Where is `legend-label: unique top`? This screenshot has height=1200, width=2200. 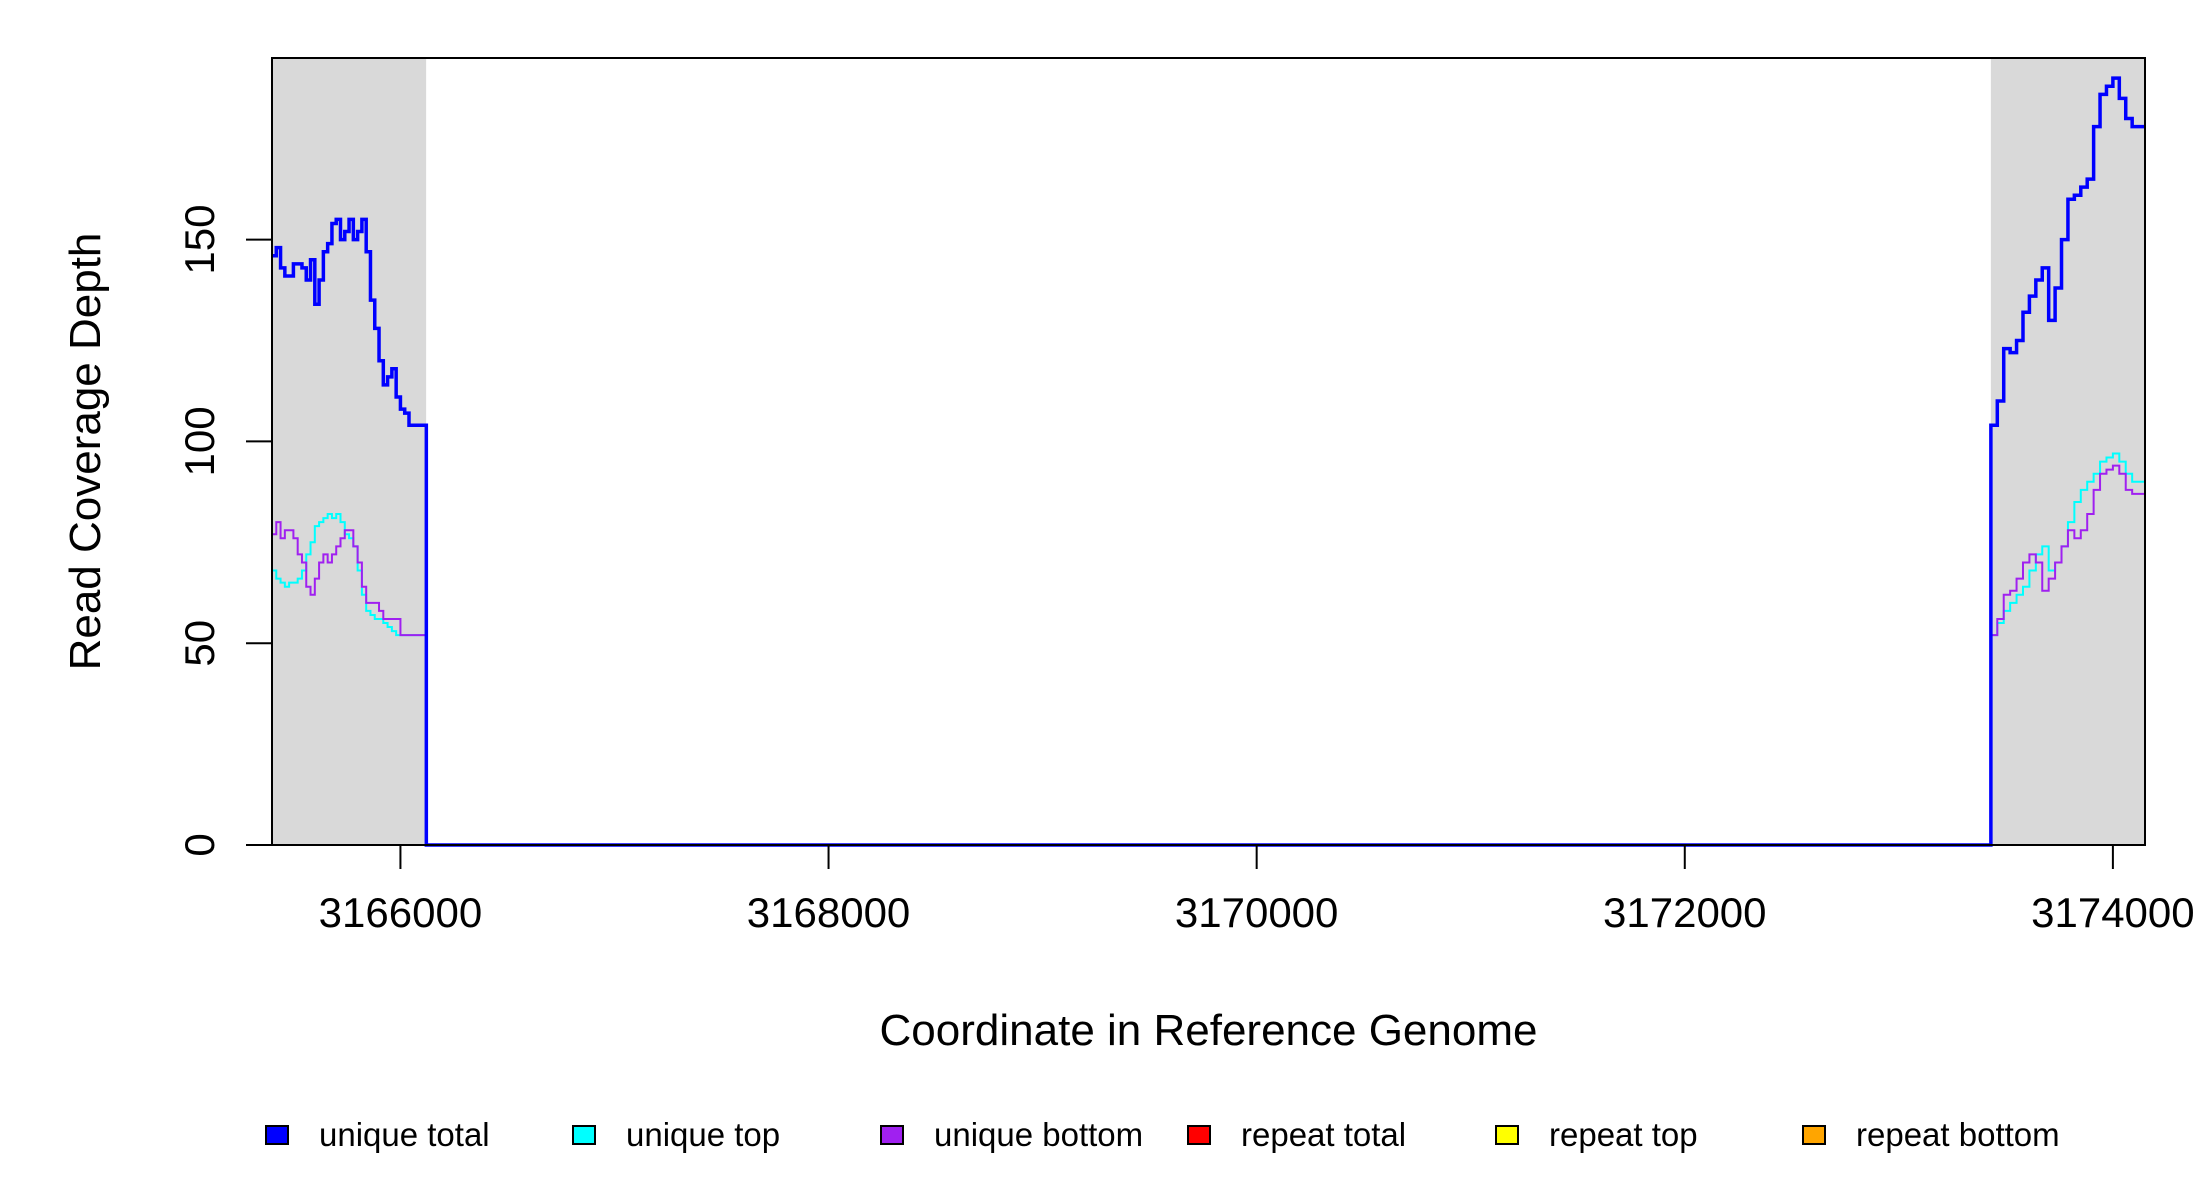
legend-label: unique top is located at coordinates (703, 1134).